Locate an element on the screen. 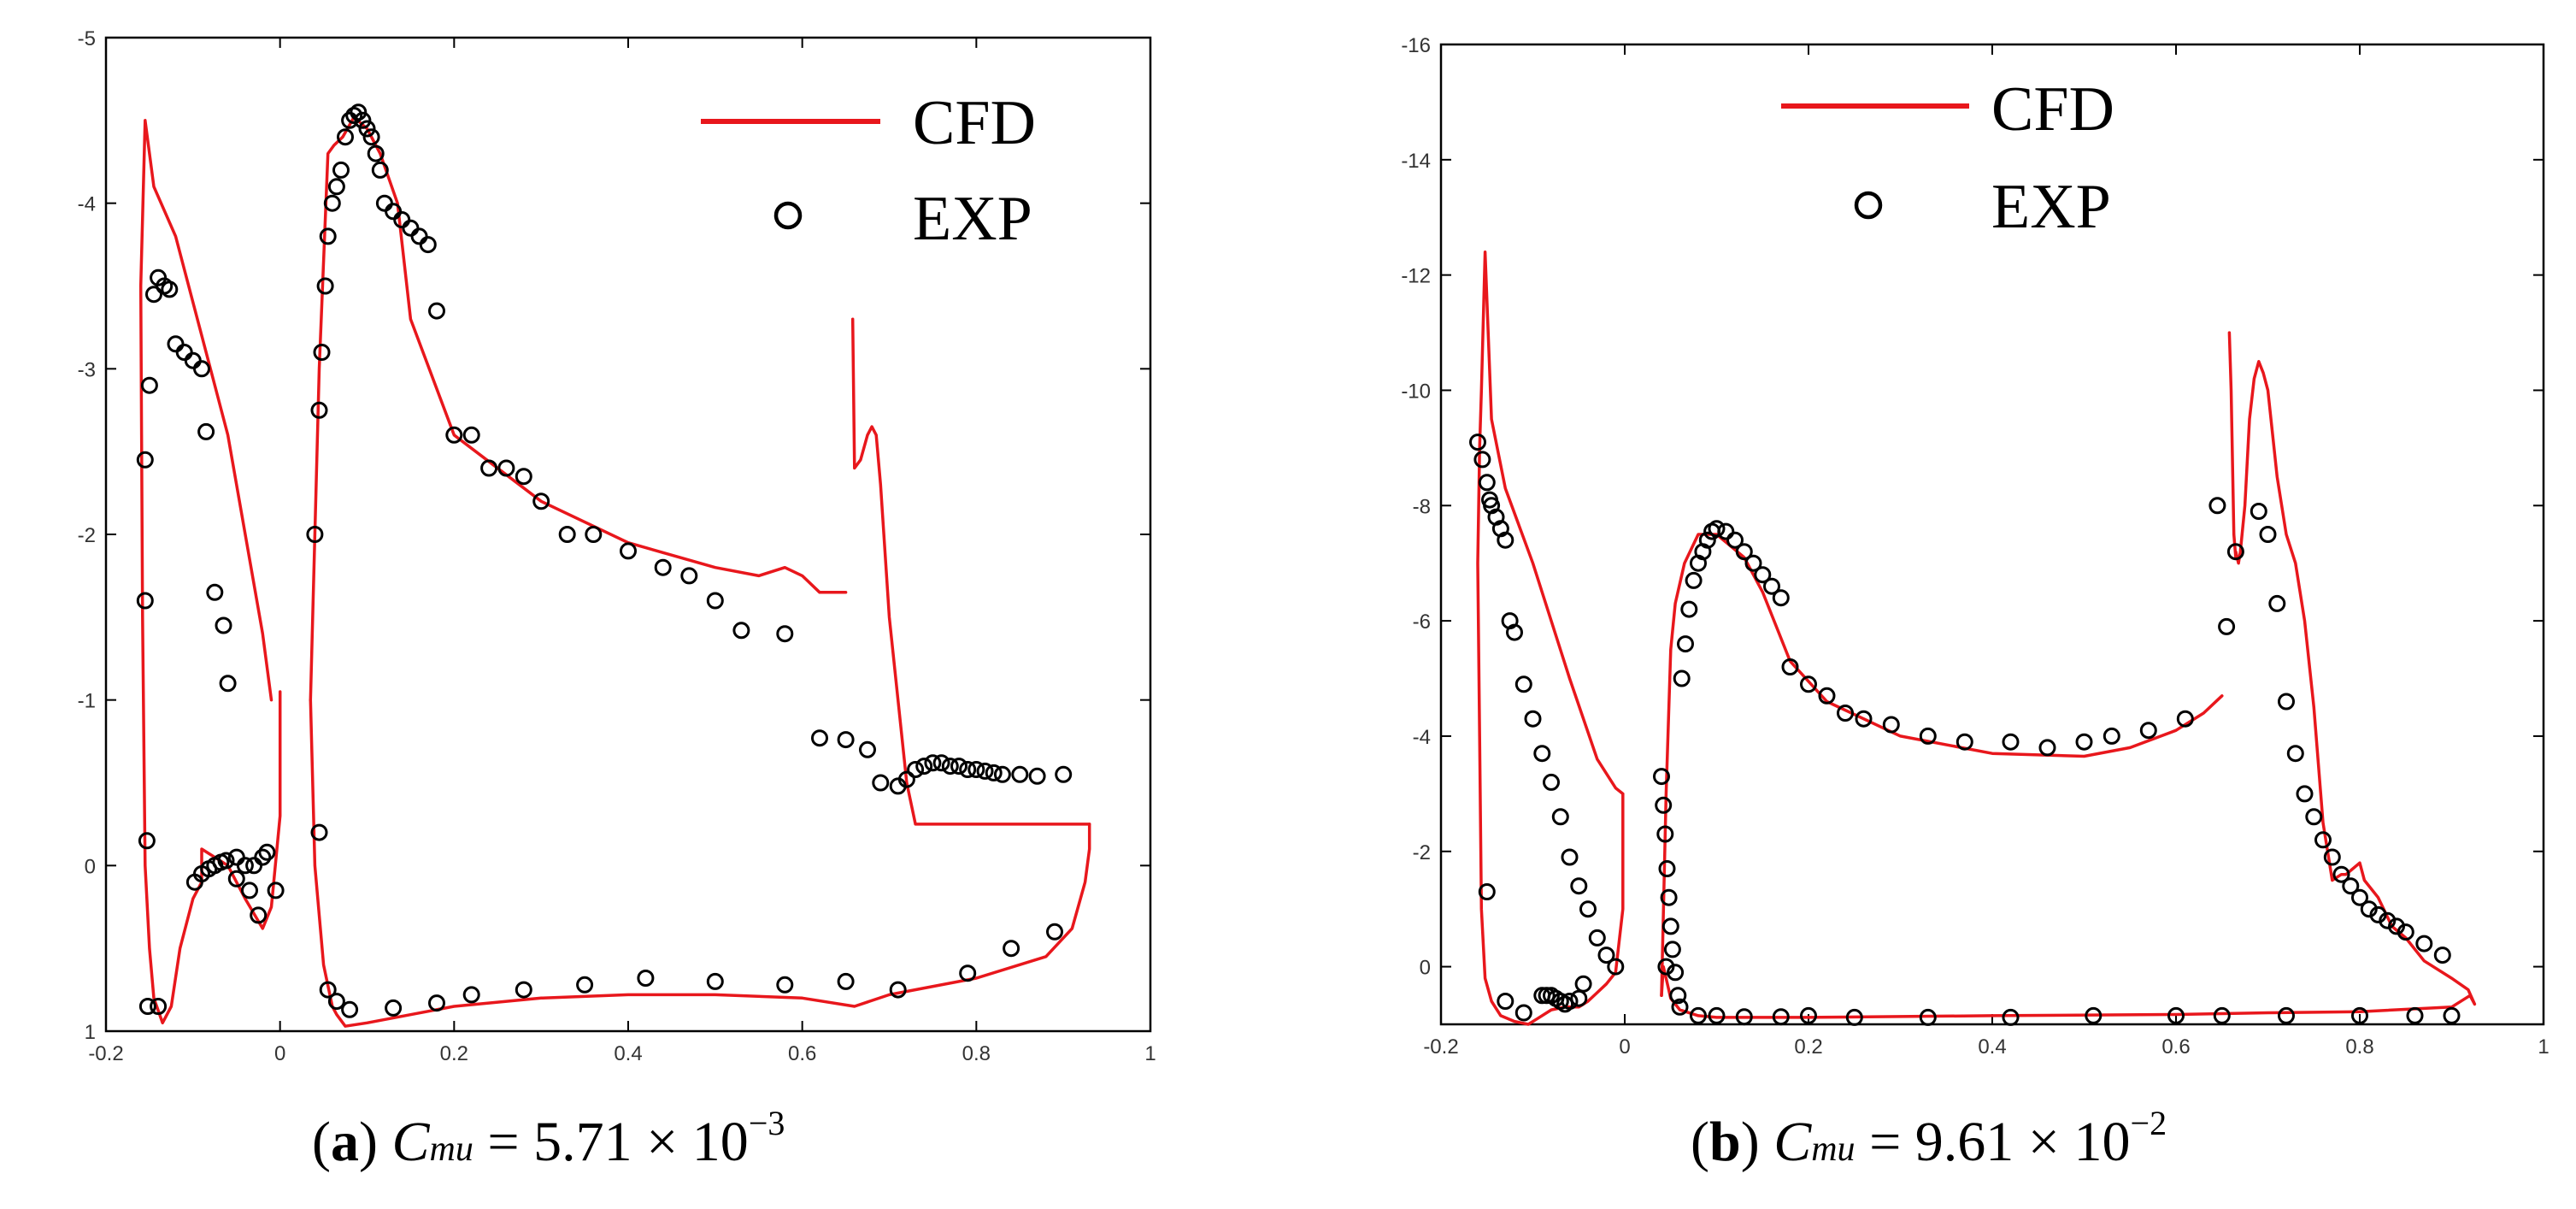 This screenshot has width=2576, height=1209. panel-b-x-tick-label: -0.2 is located at coordinates (1440, 1047).